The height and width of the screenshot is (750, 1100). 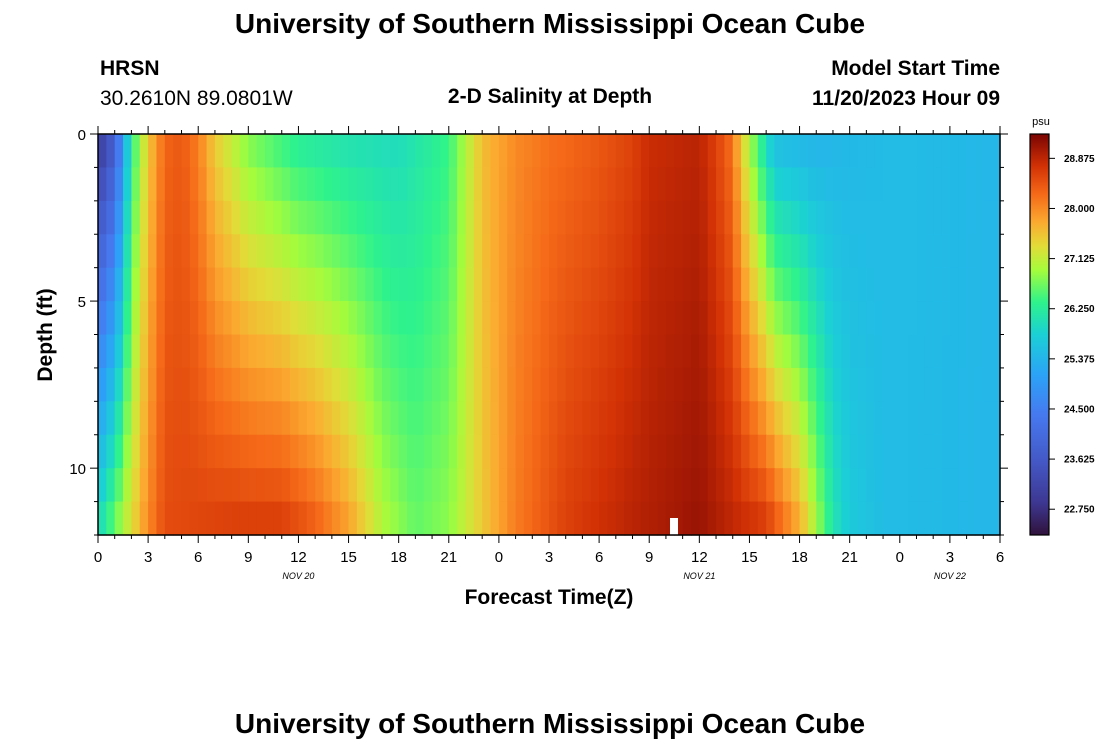 What do you see at coordinates (298, 557) in the screenshot?
I see `x-tick-label: 12` at bounding box center [298, 557].